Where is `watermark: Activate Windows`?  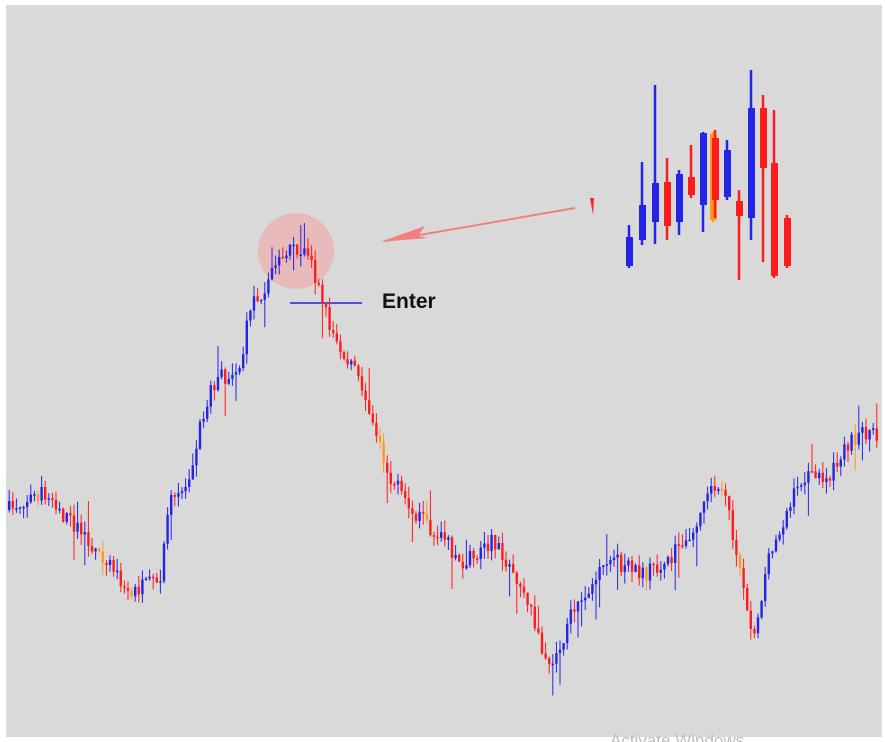 watermark: Activate Windows is located at coordinates (677, 736).